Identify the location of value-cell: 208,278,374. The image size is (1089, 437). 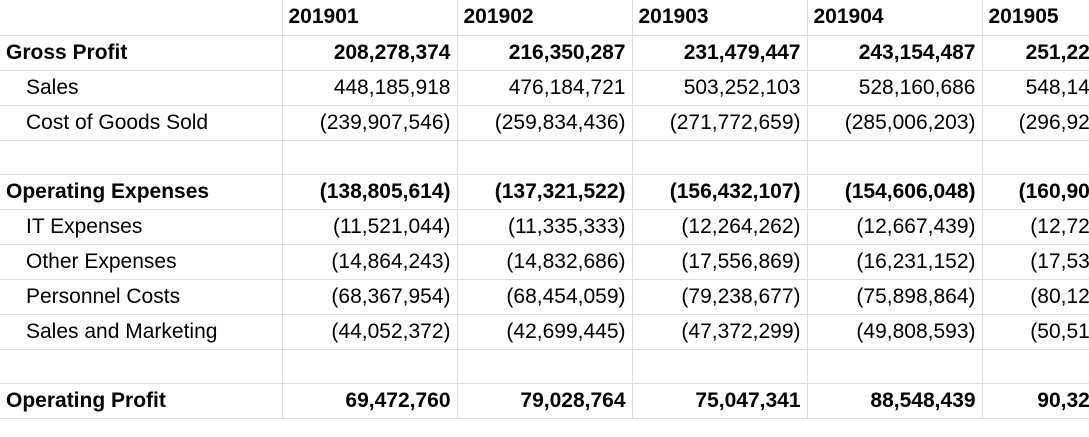
(370, 53).